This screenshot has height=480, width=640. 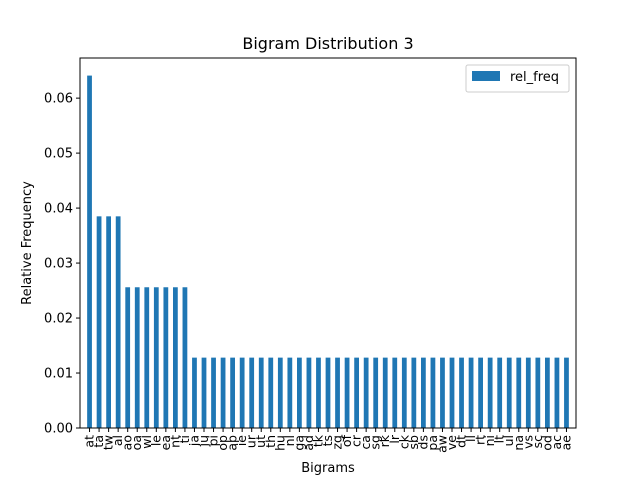 What do you see at coordinates (461, 392) in the screenshot?
I see `bar-dt` at bounding box center [461, 392].